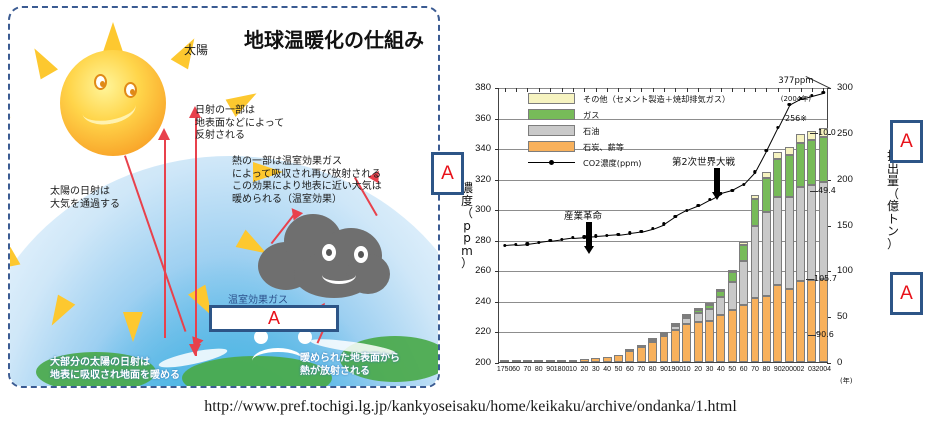  Describe the element at coordinates (906, 293) in the screenshot. I see `answer-box-a-right-lower: A` at that location.